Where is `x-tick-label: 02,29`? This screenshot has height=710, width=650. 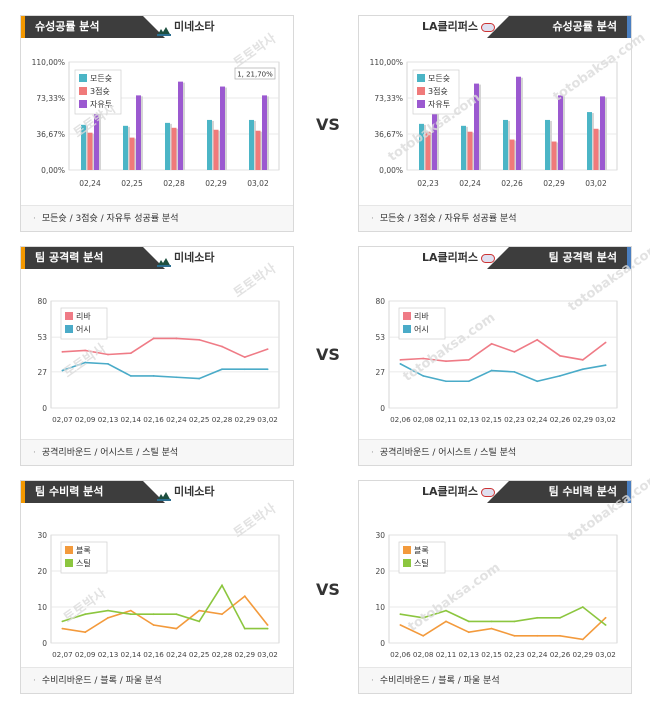
x-tick-label: 02,29 is located at coordinates (554, 183).